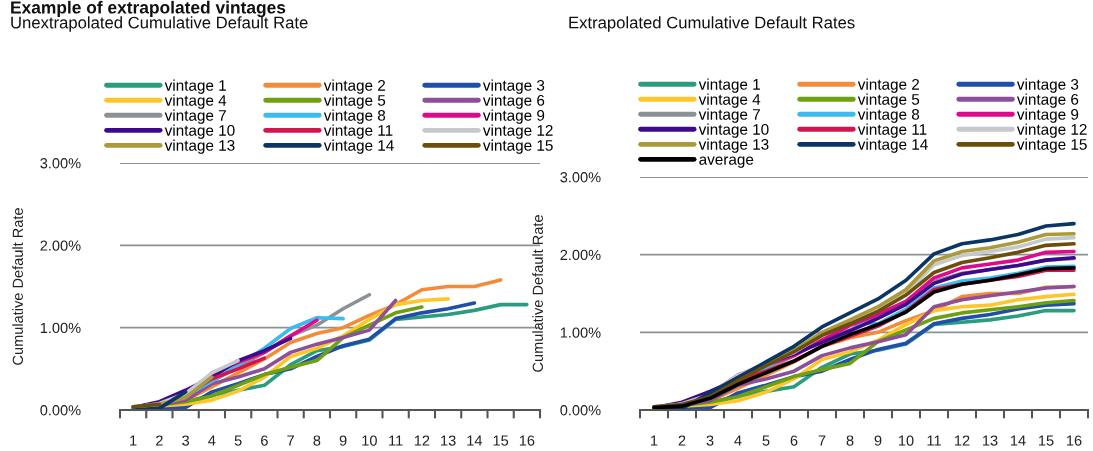  What do you see at coordinates (712, 24) in the screenshot?
I see `chart-title: Extrapolated Cumulative Default Rates` at bounding box center [712, 24].